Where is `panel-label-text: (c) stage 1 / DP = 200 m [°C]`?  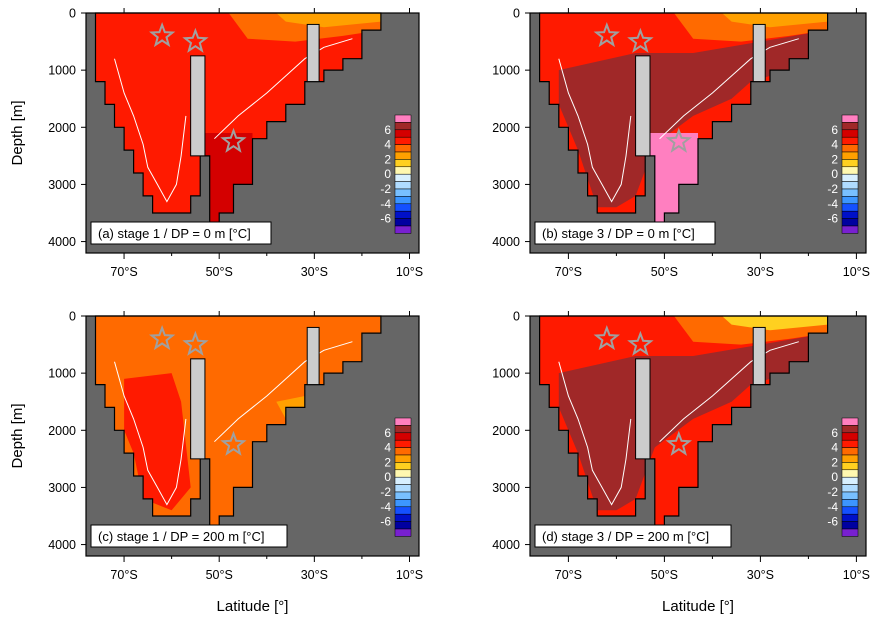
panel-label-text: (c) stage 1 / DP = 200 m [°C] is located at coordinates (181, 536).